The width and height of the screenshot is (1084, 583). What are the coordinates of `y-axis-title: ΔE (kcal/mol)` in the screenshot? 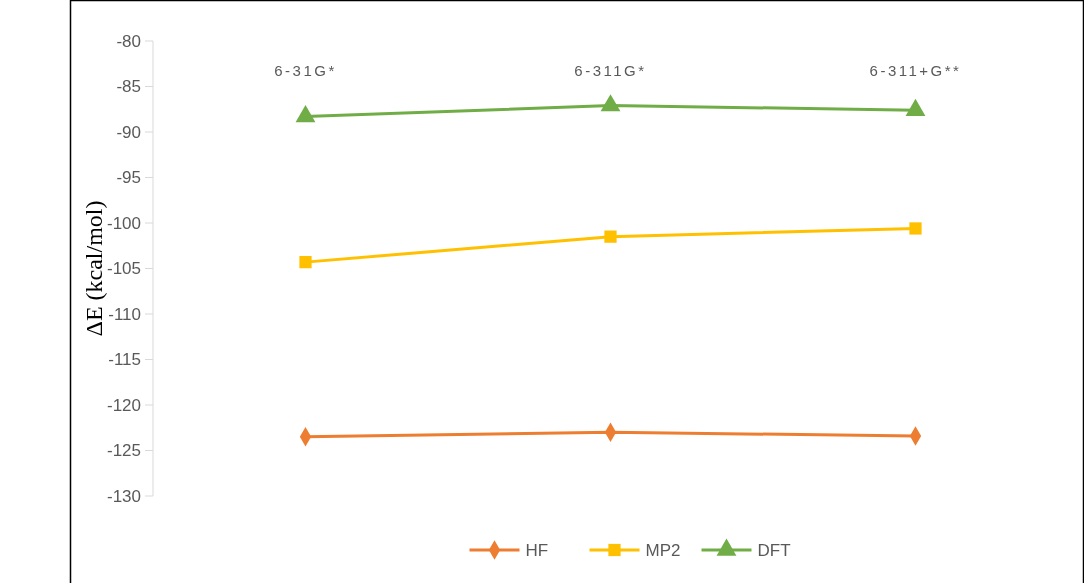 It's located at (94, 268).